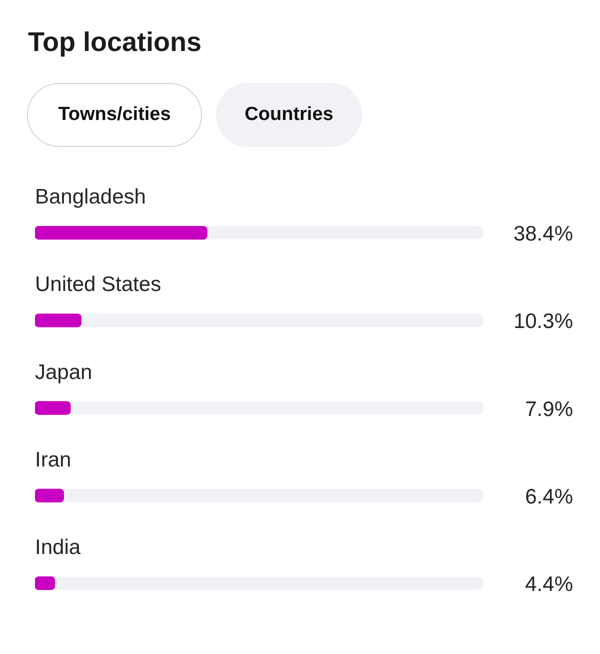  I want to click on data-label: 38.4%, so click(543, 234).